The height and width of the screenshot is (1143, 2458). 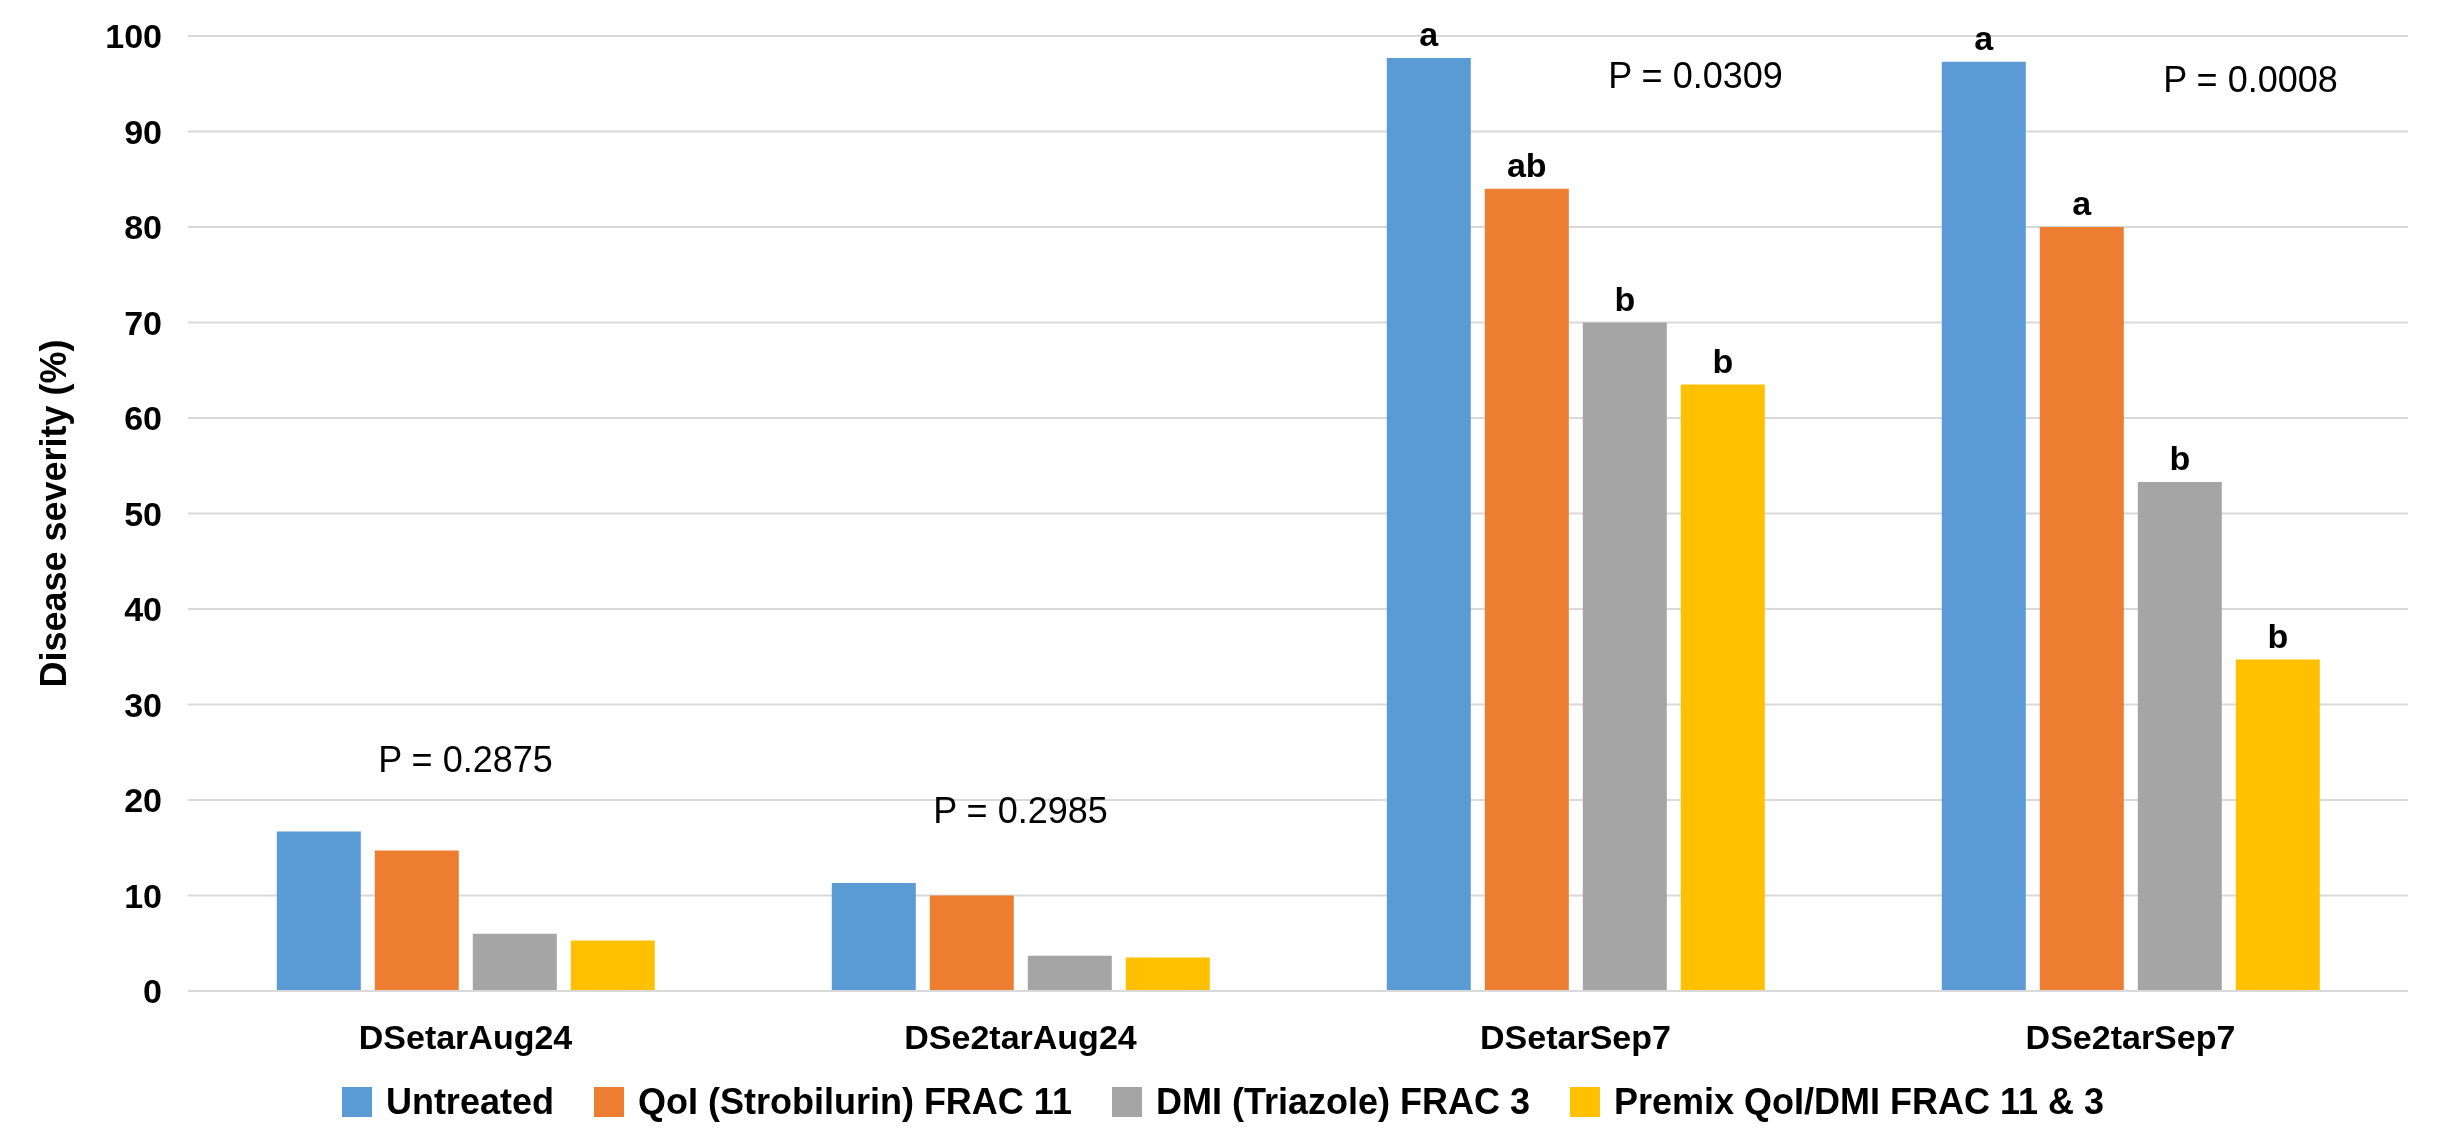 I want to click on x-tick-label: DSe2tarAug24, so click(x=1020, y=1037).